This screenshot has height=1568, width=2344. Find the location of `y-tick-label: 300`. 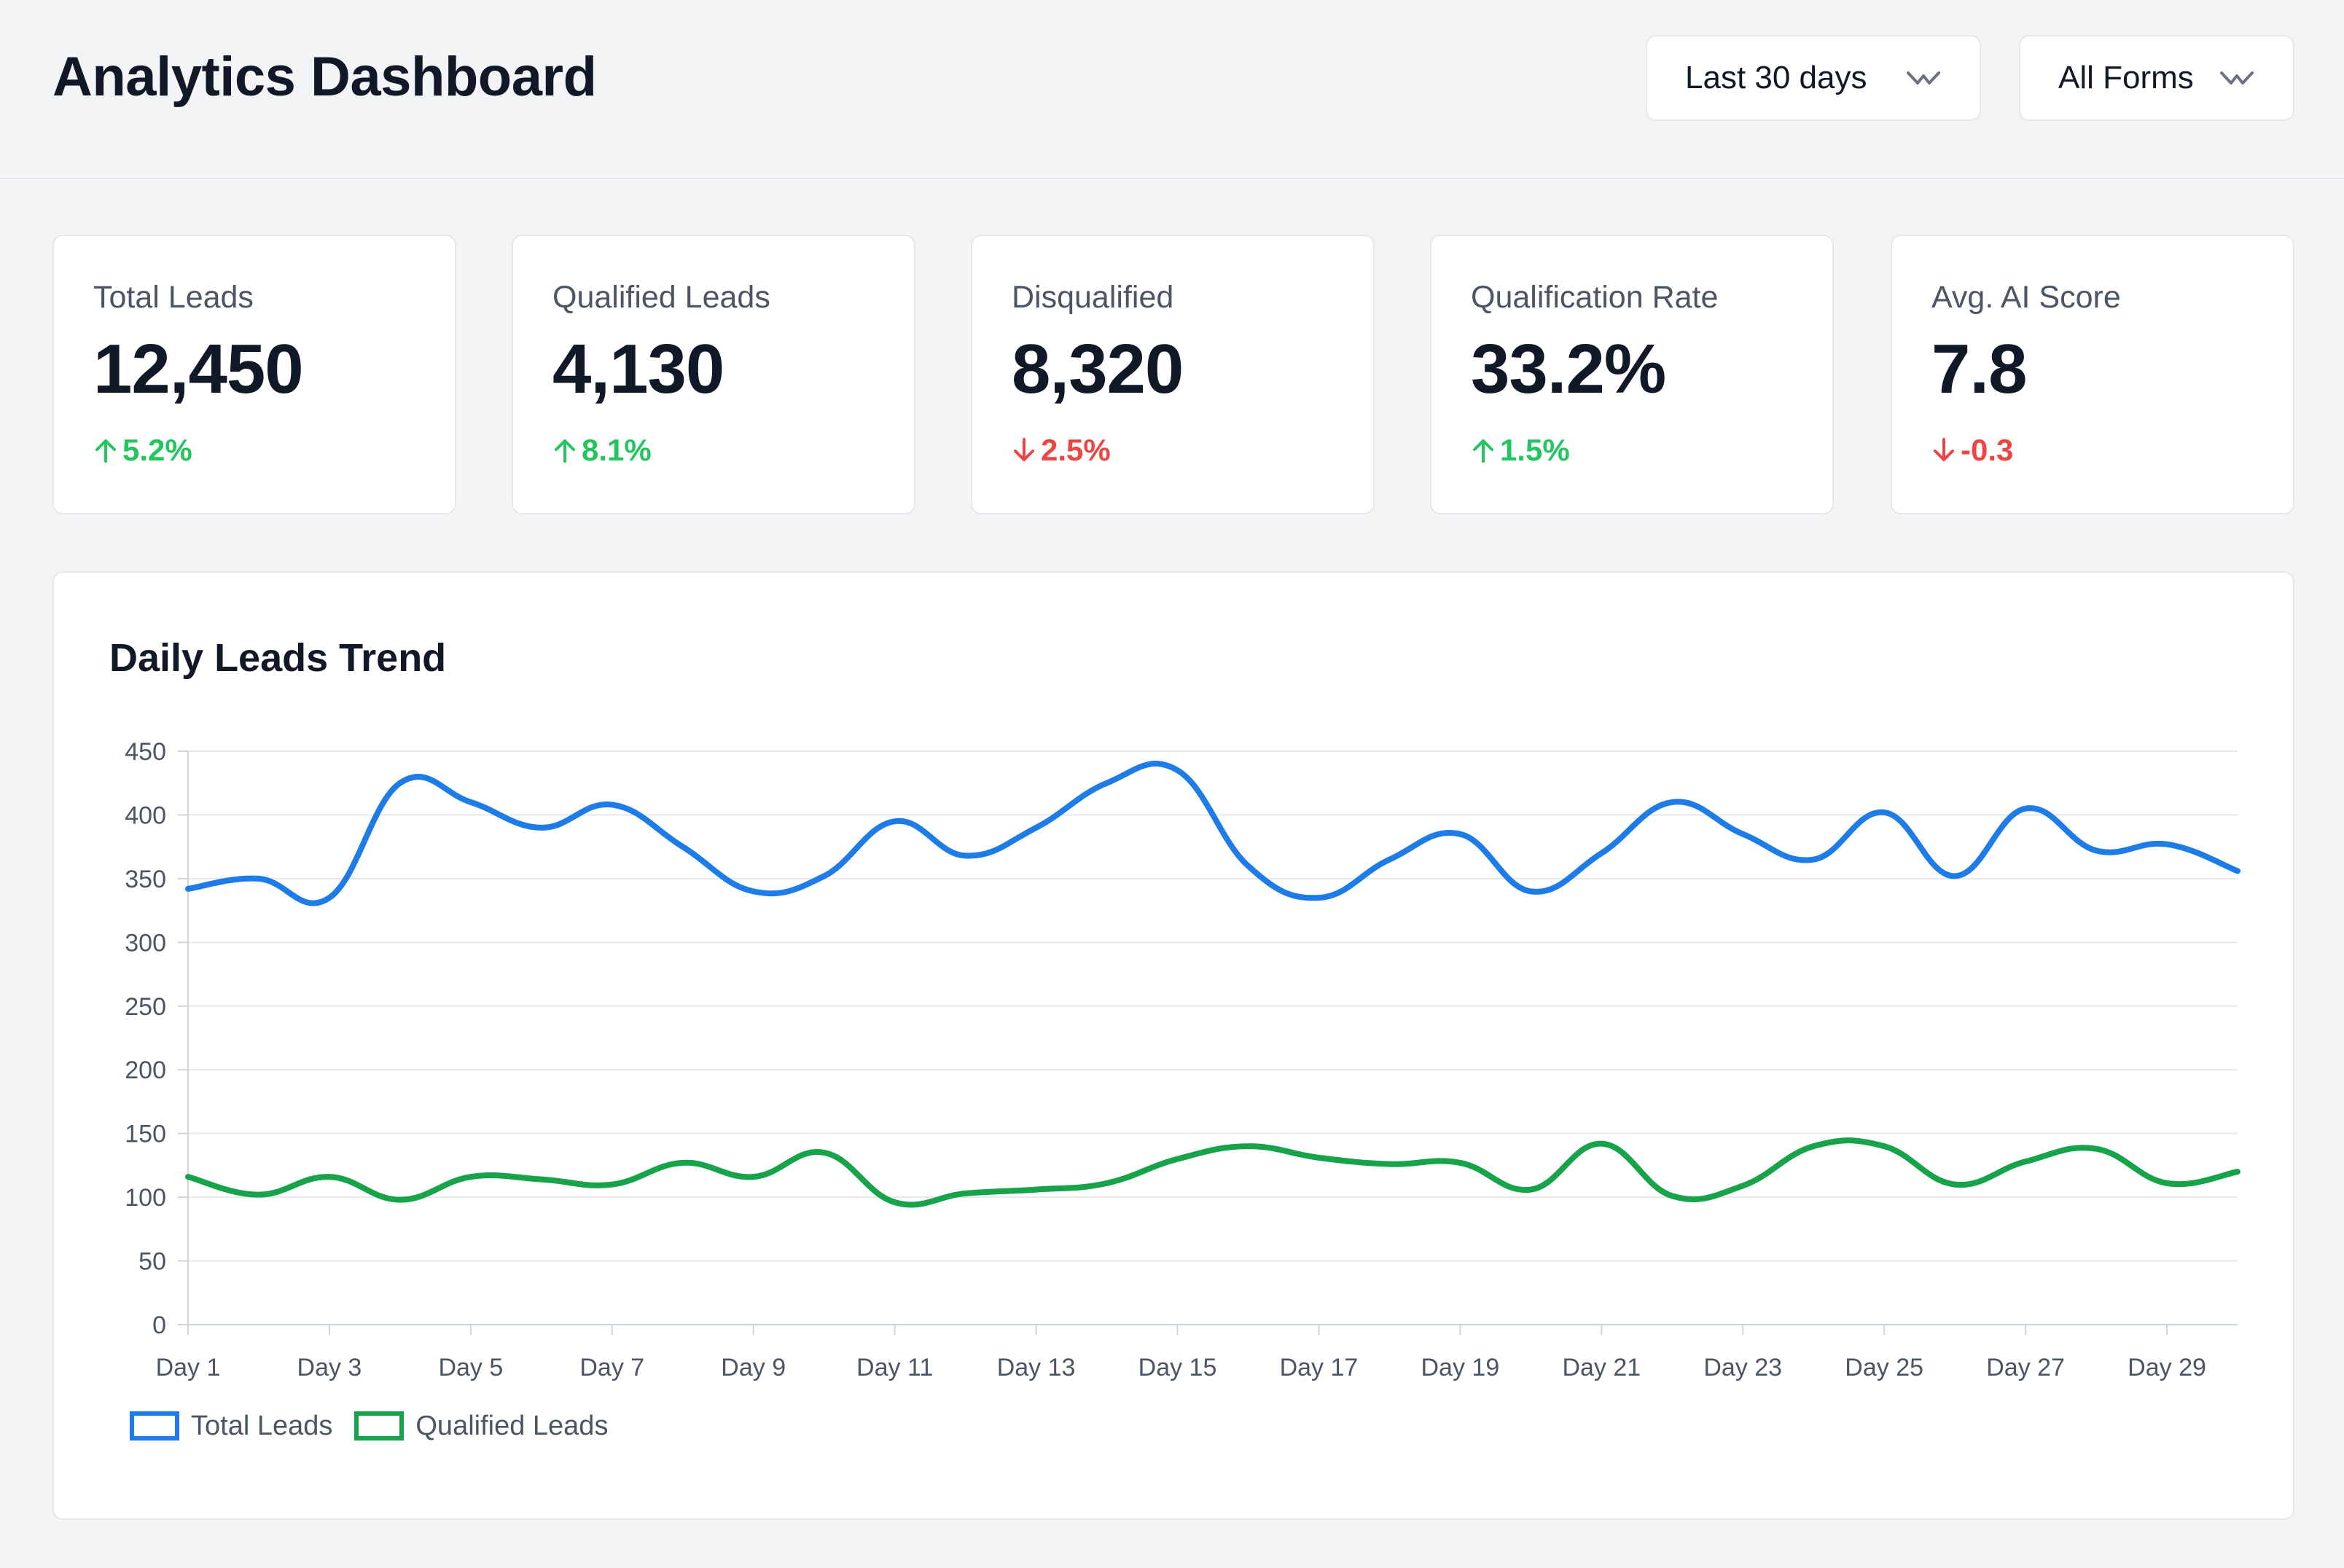

y-tick-label: 300 is located at coordinates (145, 943).